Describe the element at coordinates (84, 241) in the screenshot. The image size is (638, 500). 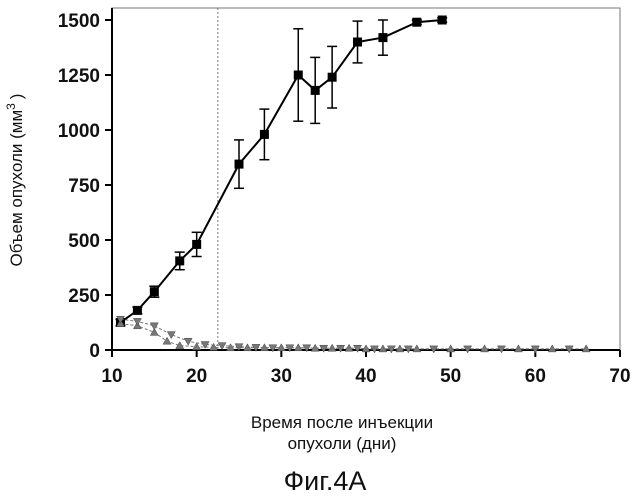
I see `y-tick-label: 500` at that location.